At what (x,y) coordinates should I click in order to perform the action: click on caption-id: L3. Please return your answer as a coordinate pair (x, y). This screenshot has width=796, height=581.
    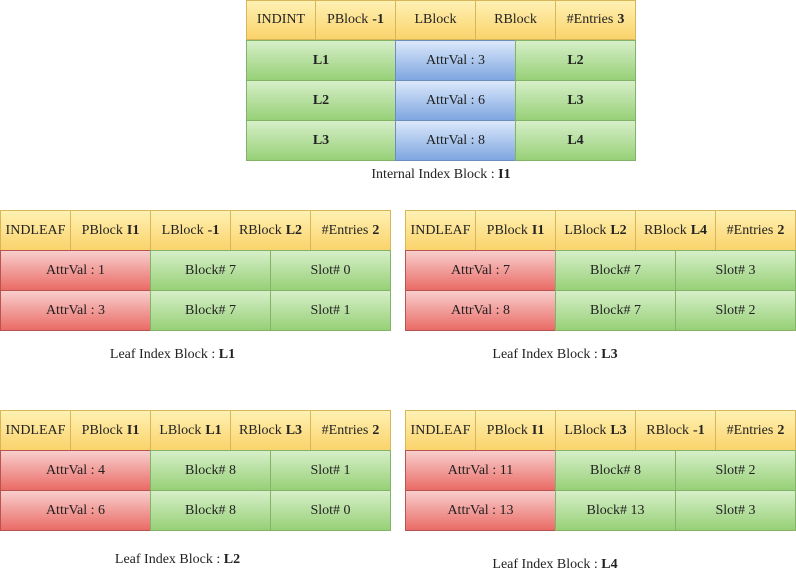
    Looking at the image, I should click on (609, 354).